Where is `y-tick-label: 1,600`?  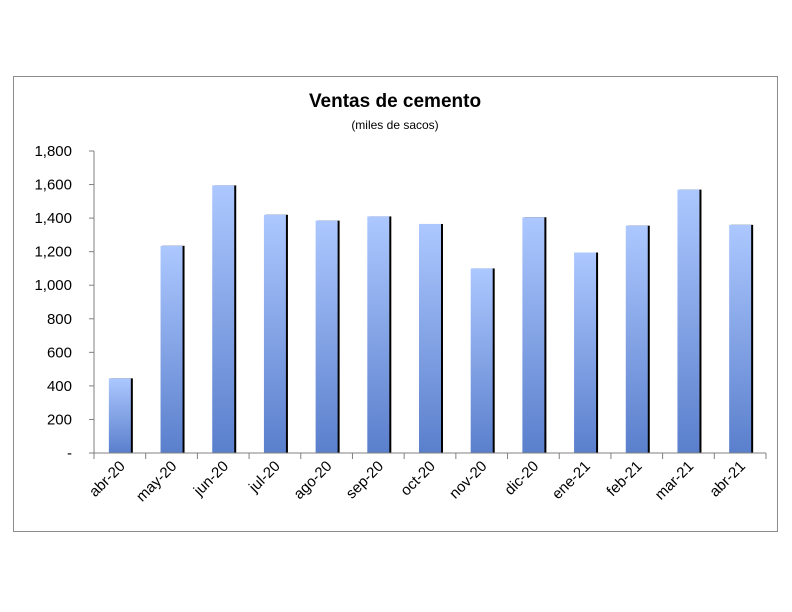
y-tick-label: 1,600 is located at coordinates (53, 185).